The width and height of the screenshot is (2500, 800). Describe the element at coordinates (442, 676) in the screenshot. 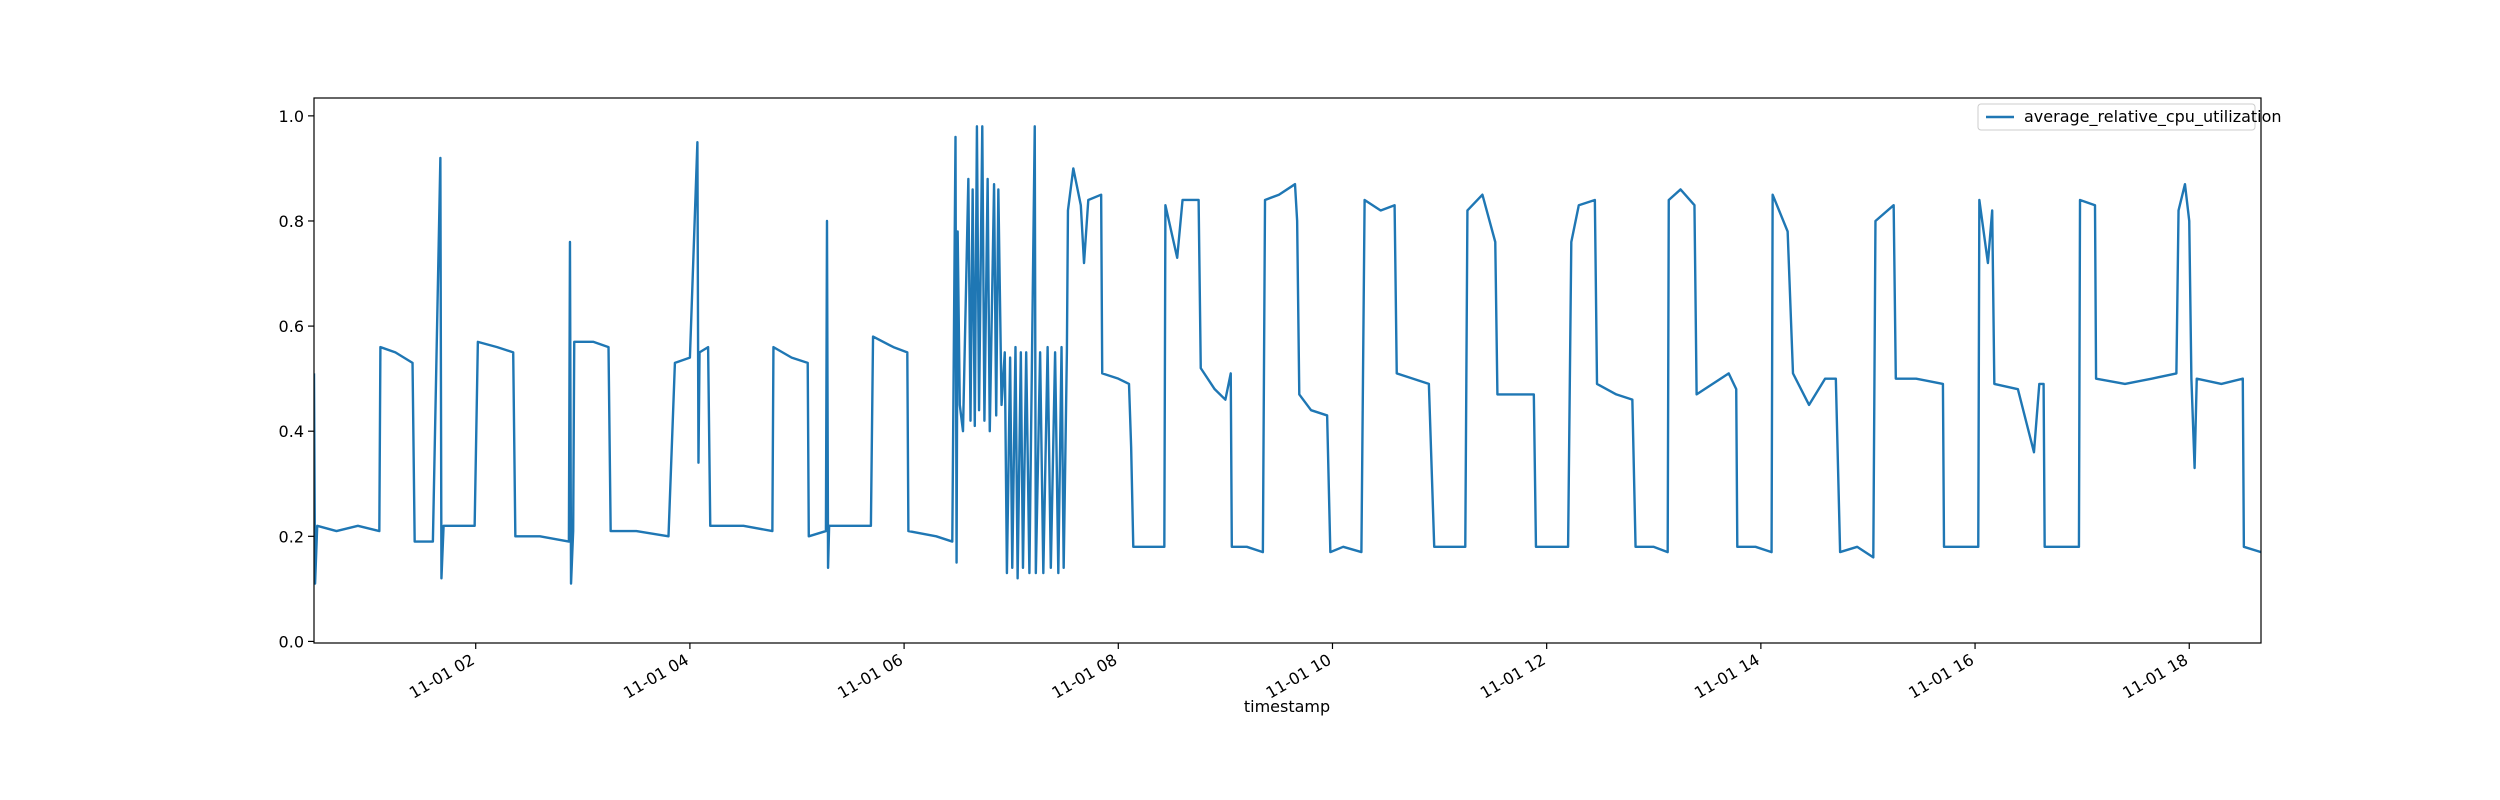

I see `x-tick-label: 11-01 02` at that location.